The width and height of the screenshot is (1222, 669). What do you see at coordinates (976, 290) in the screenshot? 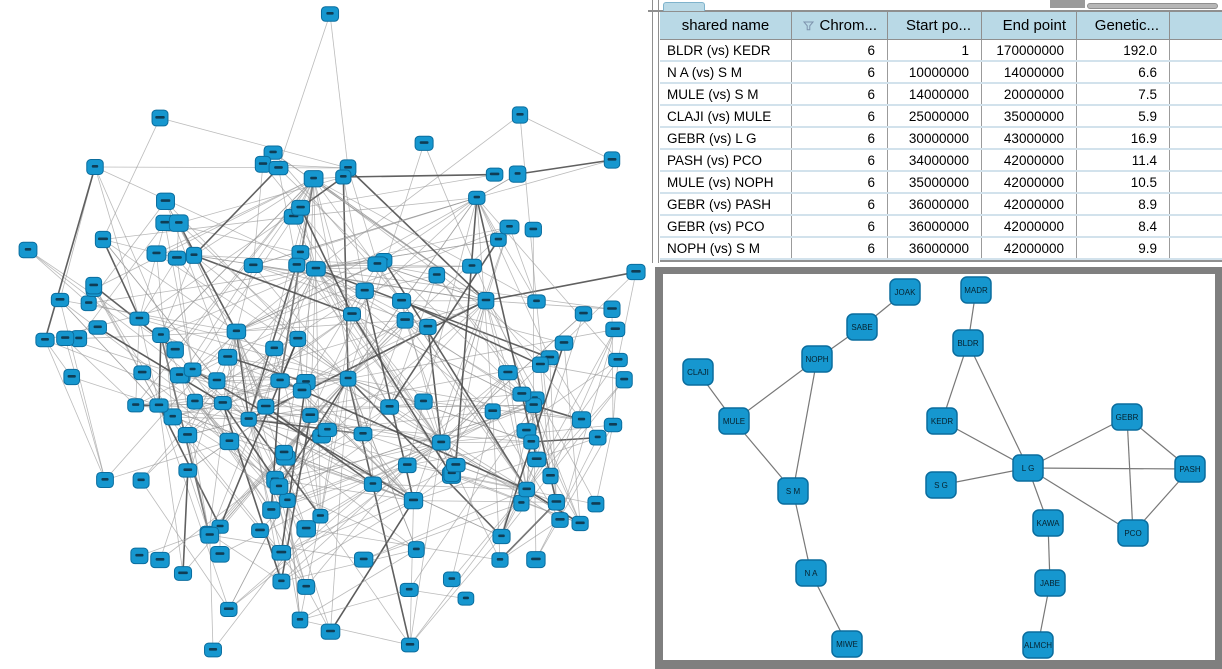
I see `node-madr: MADR` at bounding box center [976, 290].